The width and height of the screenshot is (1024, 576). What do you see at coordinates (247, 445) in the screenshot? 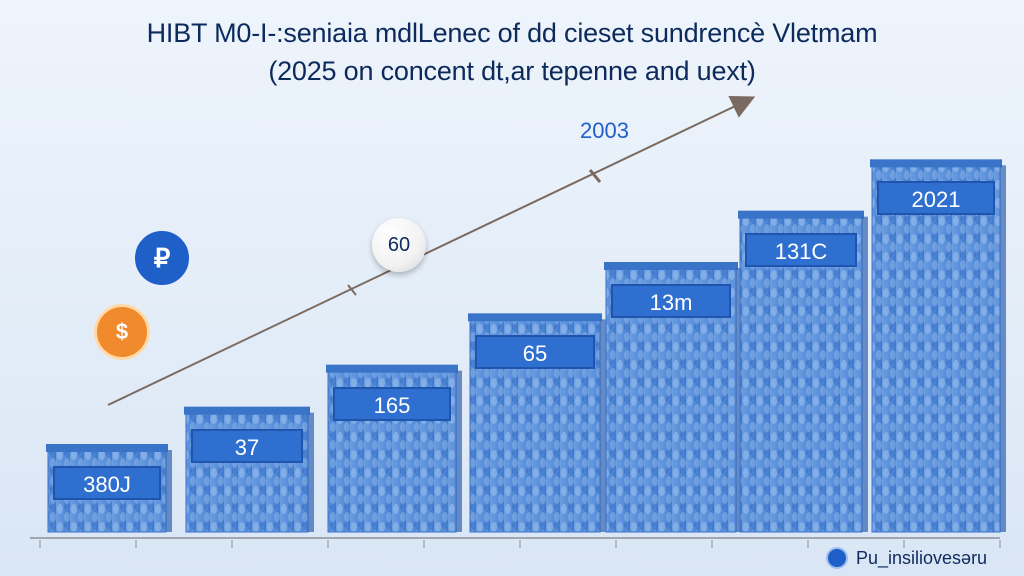
I see `bar-data-label: 37` at bounding box center [247, 445].